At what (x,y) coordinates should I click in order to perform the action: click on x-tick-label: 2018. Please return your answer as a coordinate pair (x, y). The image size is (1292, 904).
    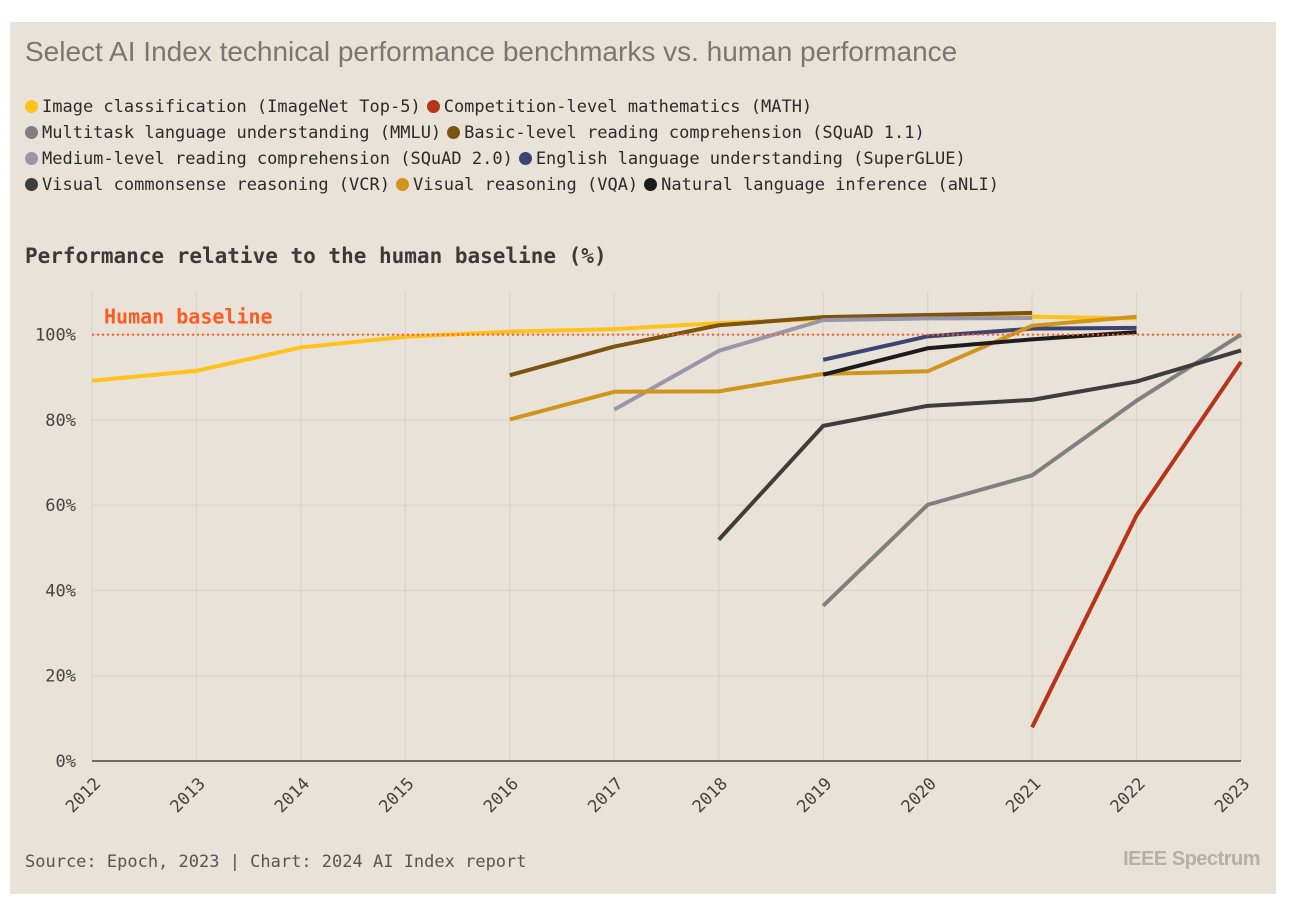
    Looking at the image, I should click on (710, 795).